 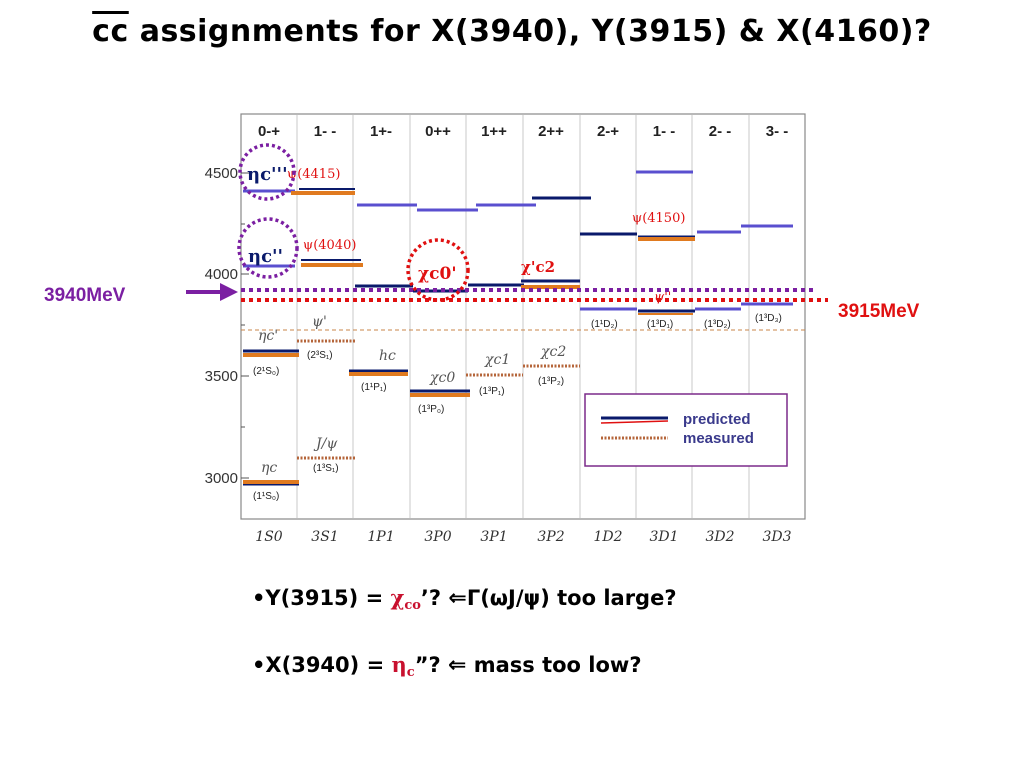 What do you see at coordinates (319, 322) in the screenshot?
I see `label-psi2s: ψ'` at bounding box center [319, 322].